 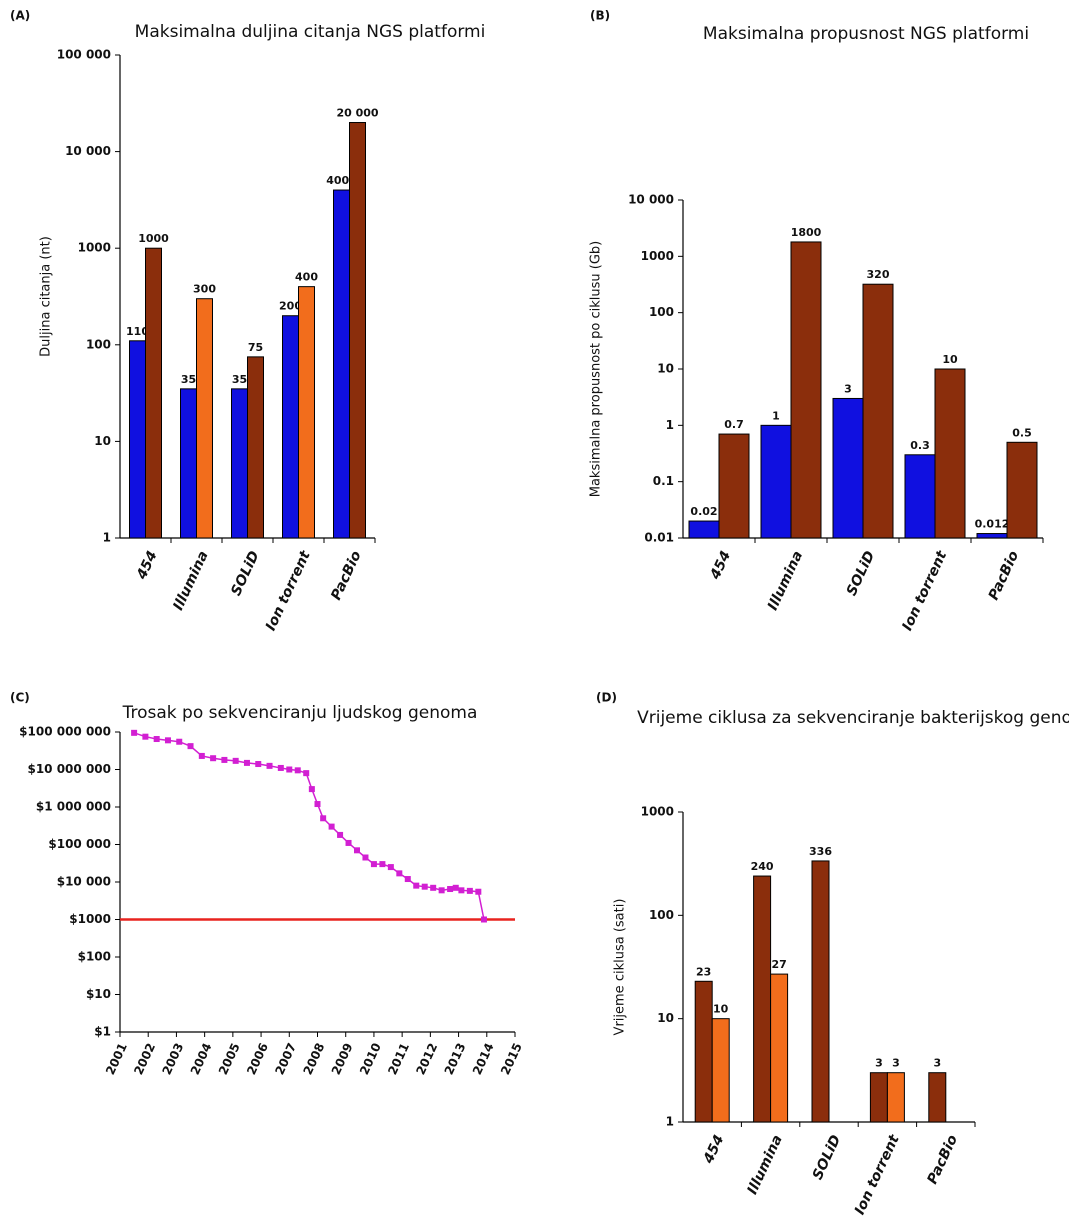 I want to click on y-tick-label: $1000, so click(x=90, y=919).